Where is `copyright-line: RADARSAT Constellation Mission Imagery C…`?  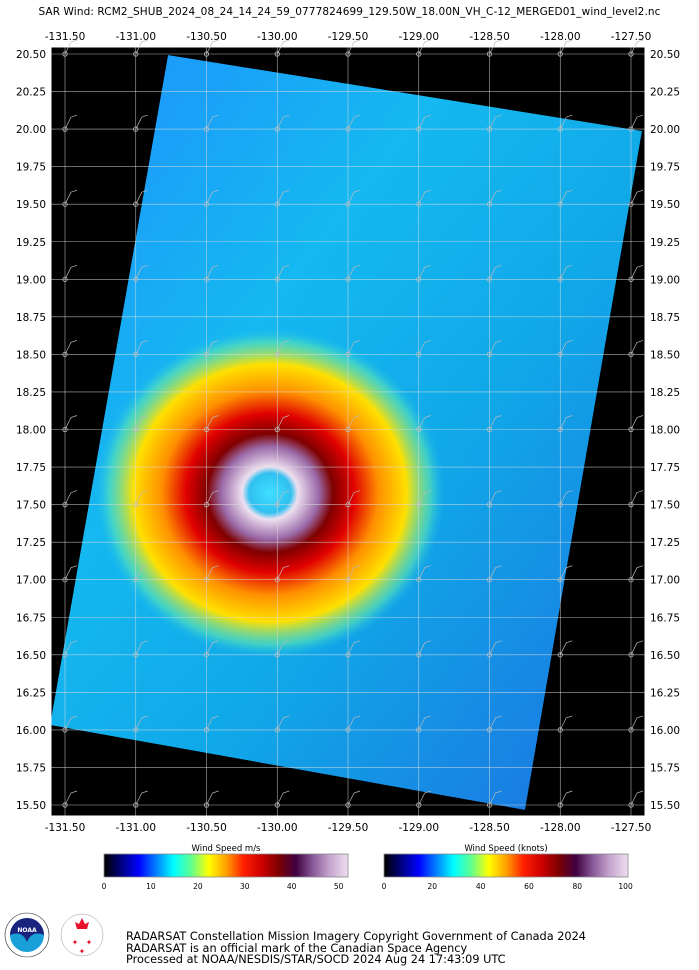 copyright-line: RADARSAT Constellation Mission Imagery C… is located at coordinates (356, 936).